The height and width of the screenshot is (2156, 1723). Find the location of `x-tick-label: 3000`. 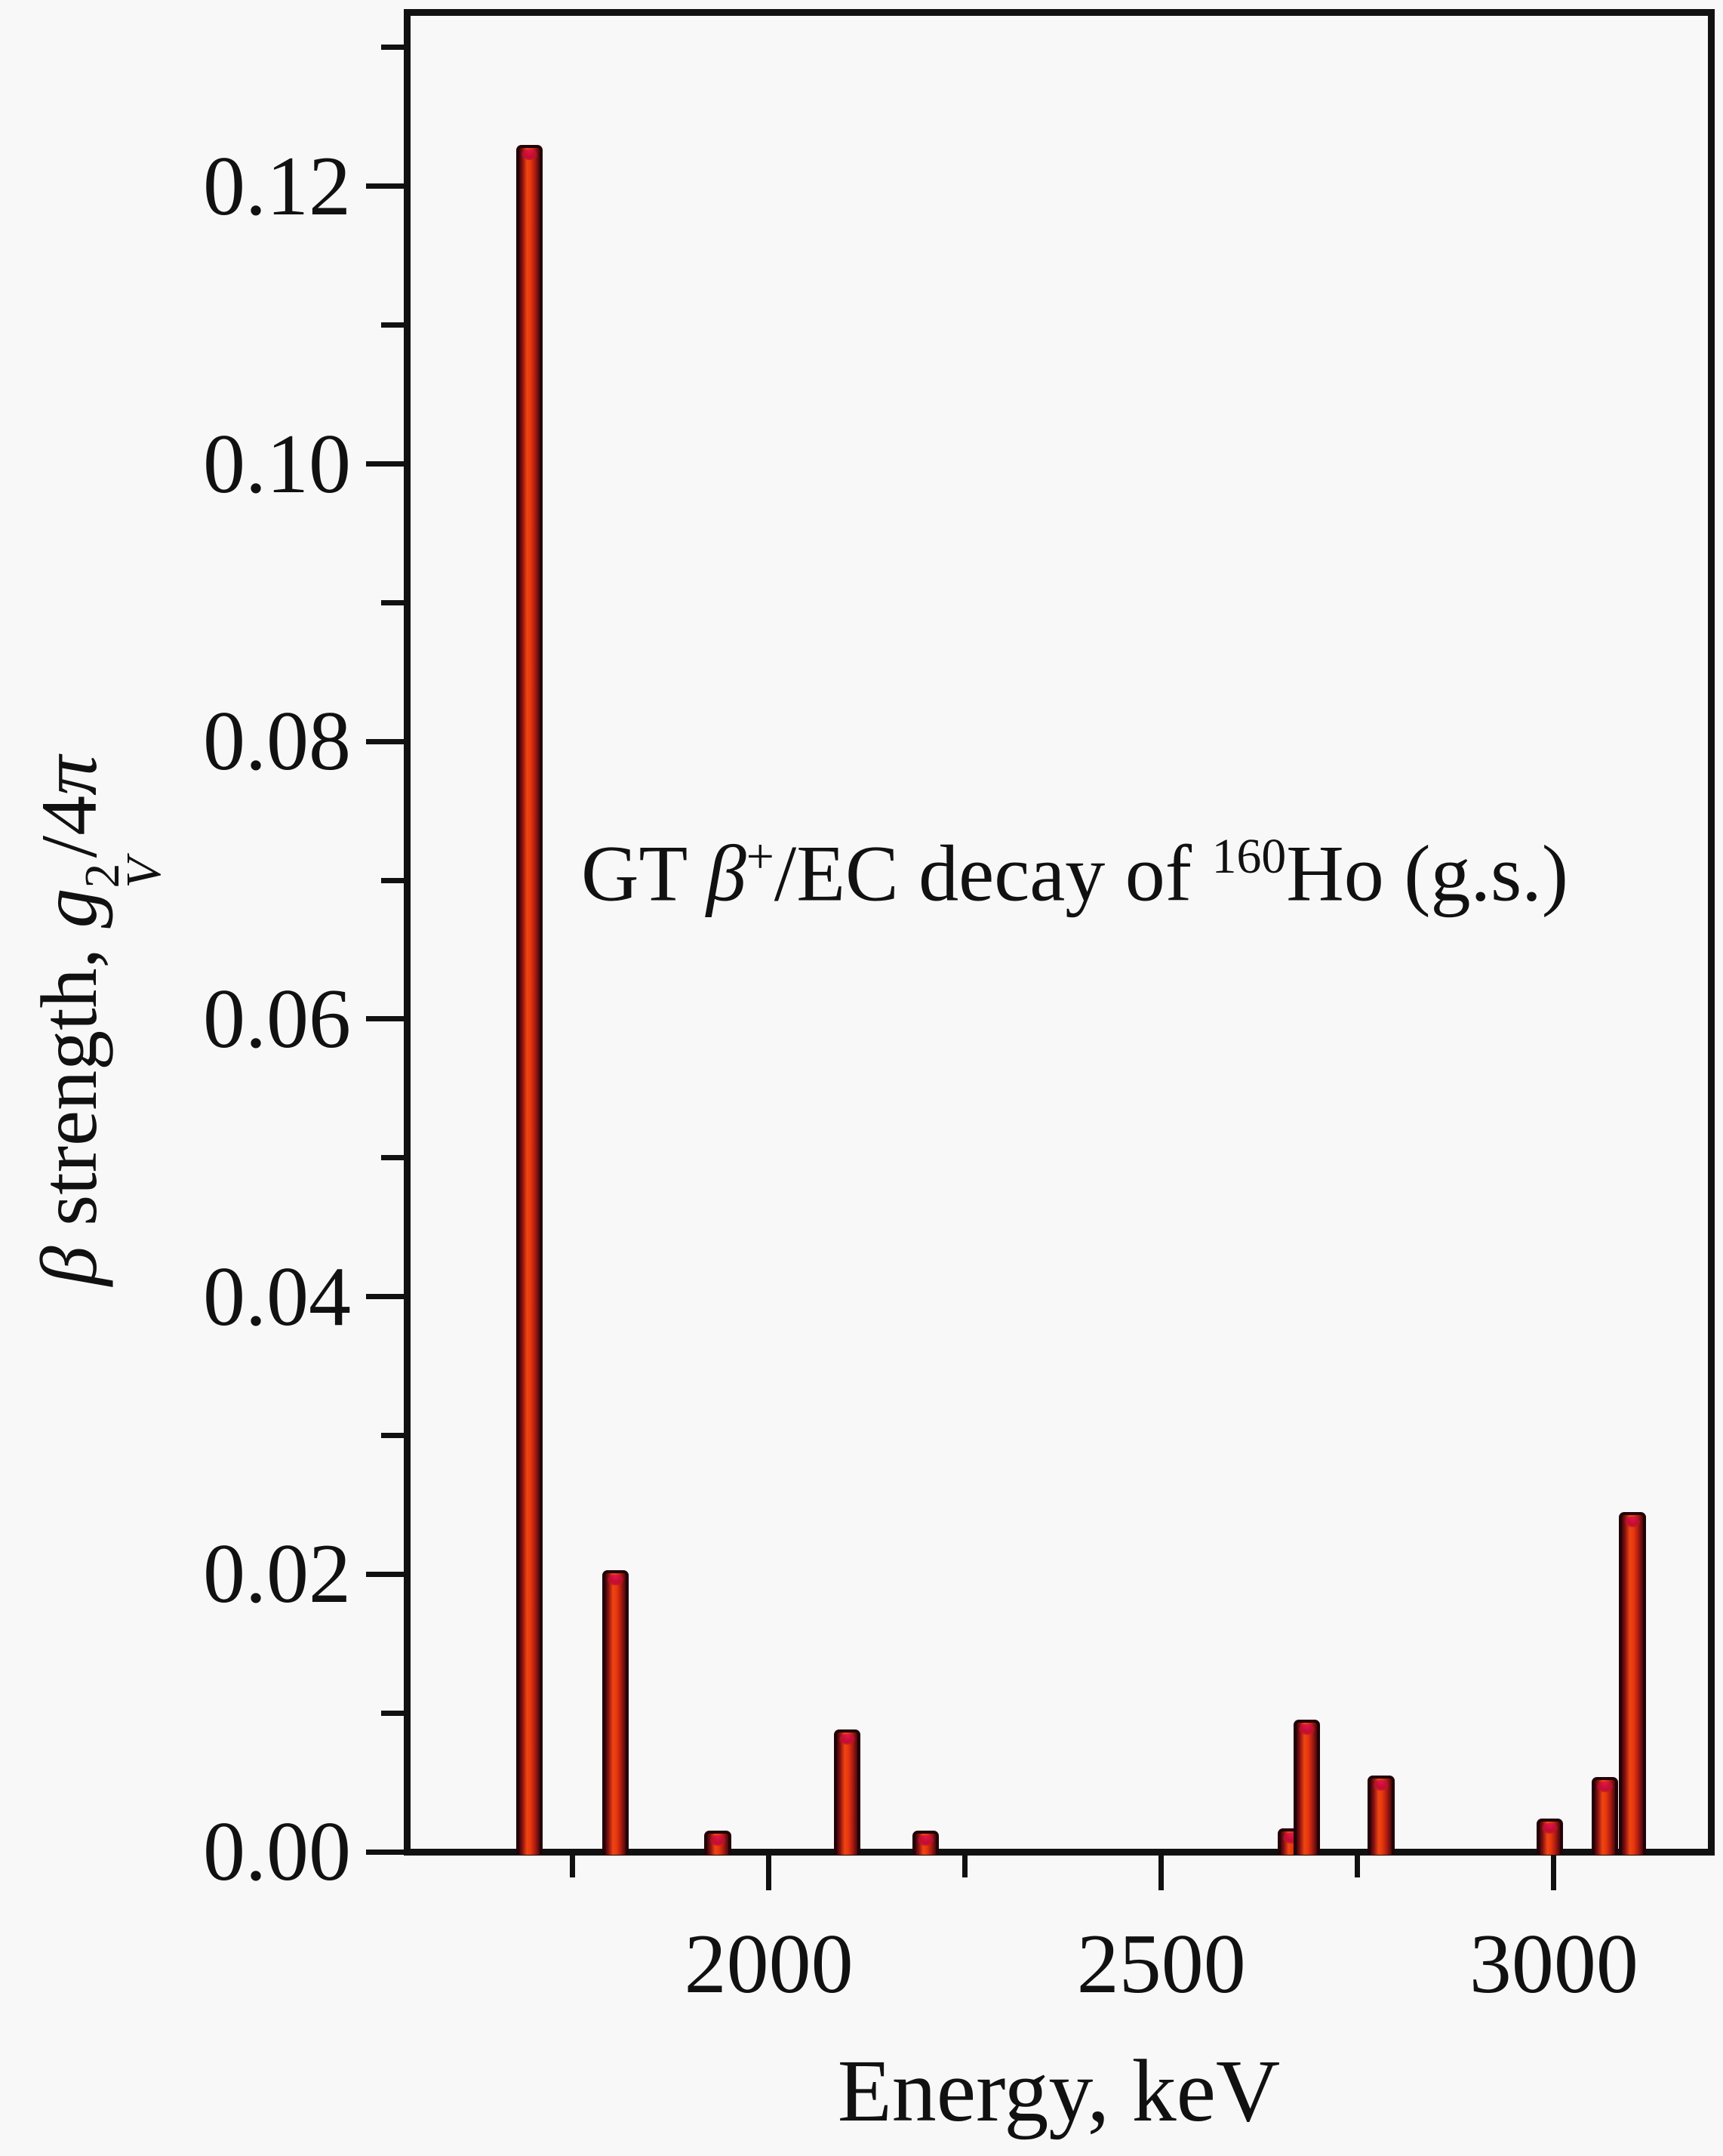

x-tick-label: 3000 is located at coordinates (1553, 1964).